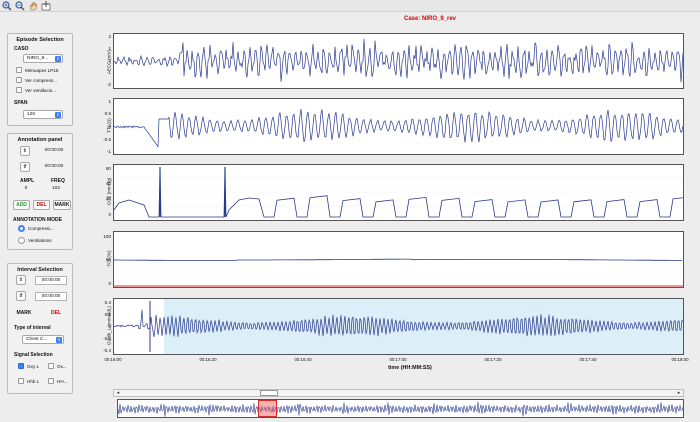  I want to click on signal-checkbox-hhb-l, so click(21, 381).